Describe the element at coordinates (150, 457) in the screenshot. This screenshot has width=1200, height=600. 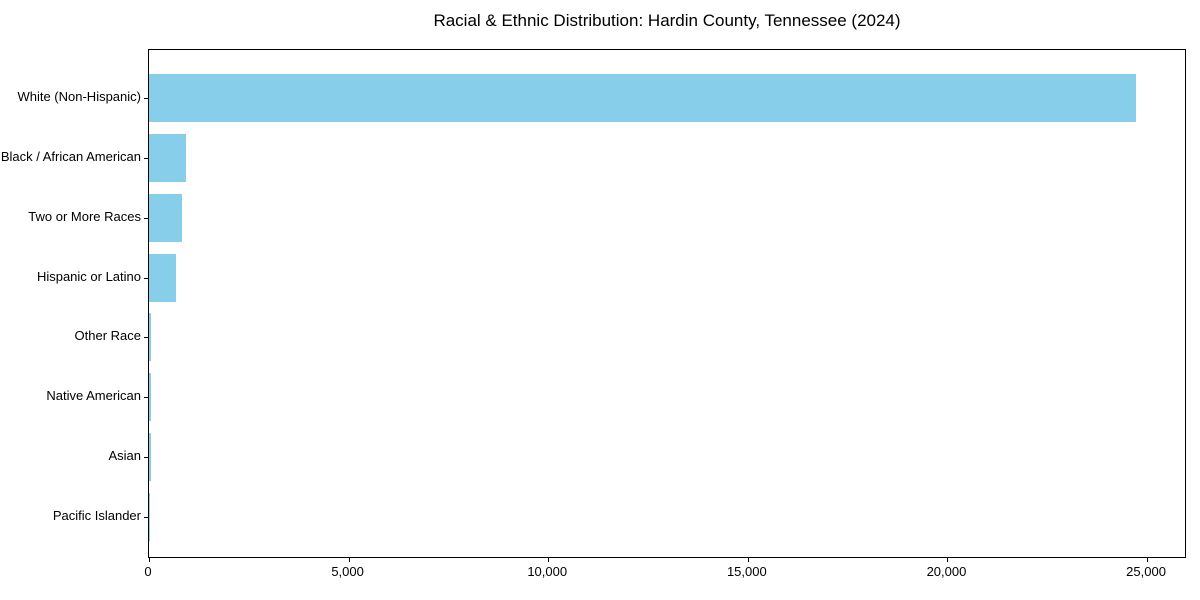
I see `bar-asian` at that location.